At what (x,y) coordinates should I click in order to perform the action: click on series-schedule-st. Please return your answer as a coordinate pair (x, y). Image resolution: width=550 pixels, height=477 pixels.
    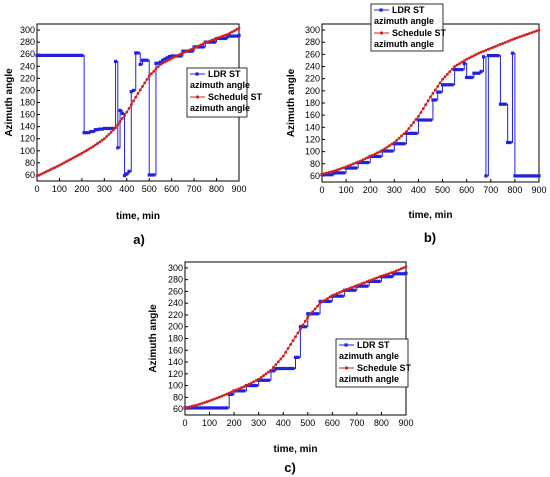
    Looking at the image, I should click on (430, 102).